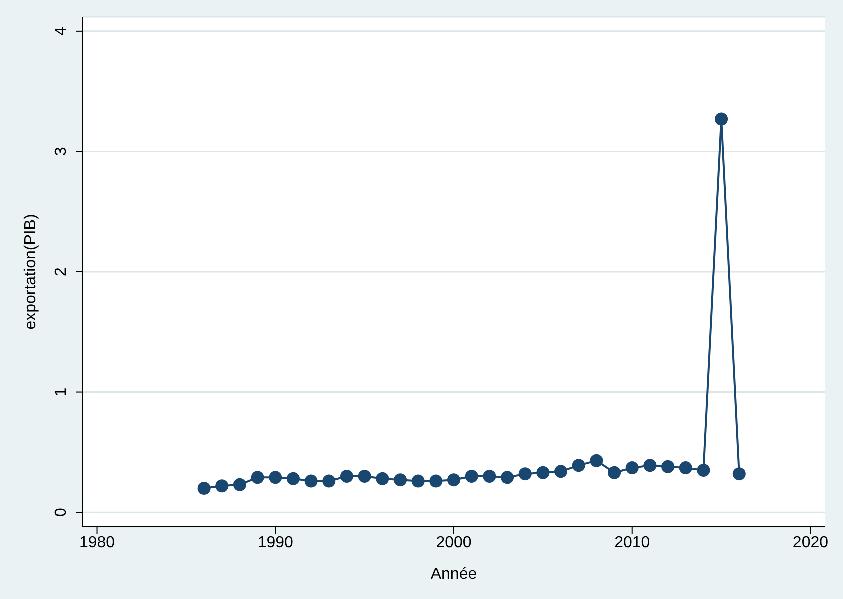 The image size is (843, 599). Describe the element at coordinates (61, 392) in the screenshot. I see `y-tick-label: 1` at that location.